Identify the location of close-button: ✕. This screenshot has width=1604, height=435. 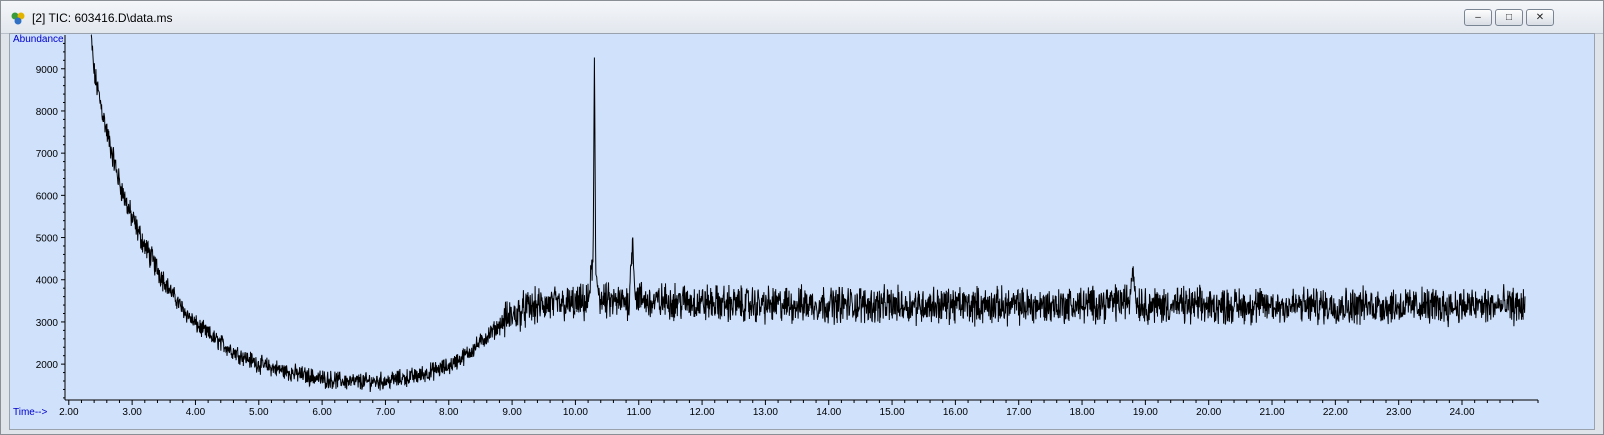
(1540, 17).